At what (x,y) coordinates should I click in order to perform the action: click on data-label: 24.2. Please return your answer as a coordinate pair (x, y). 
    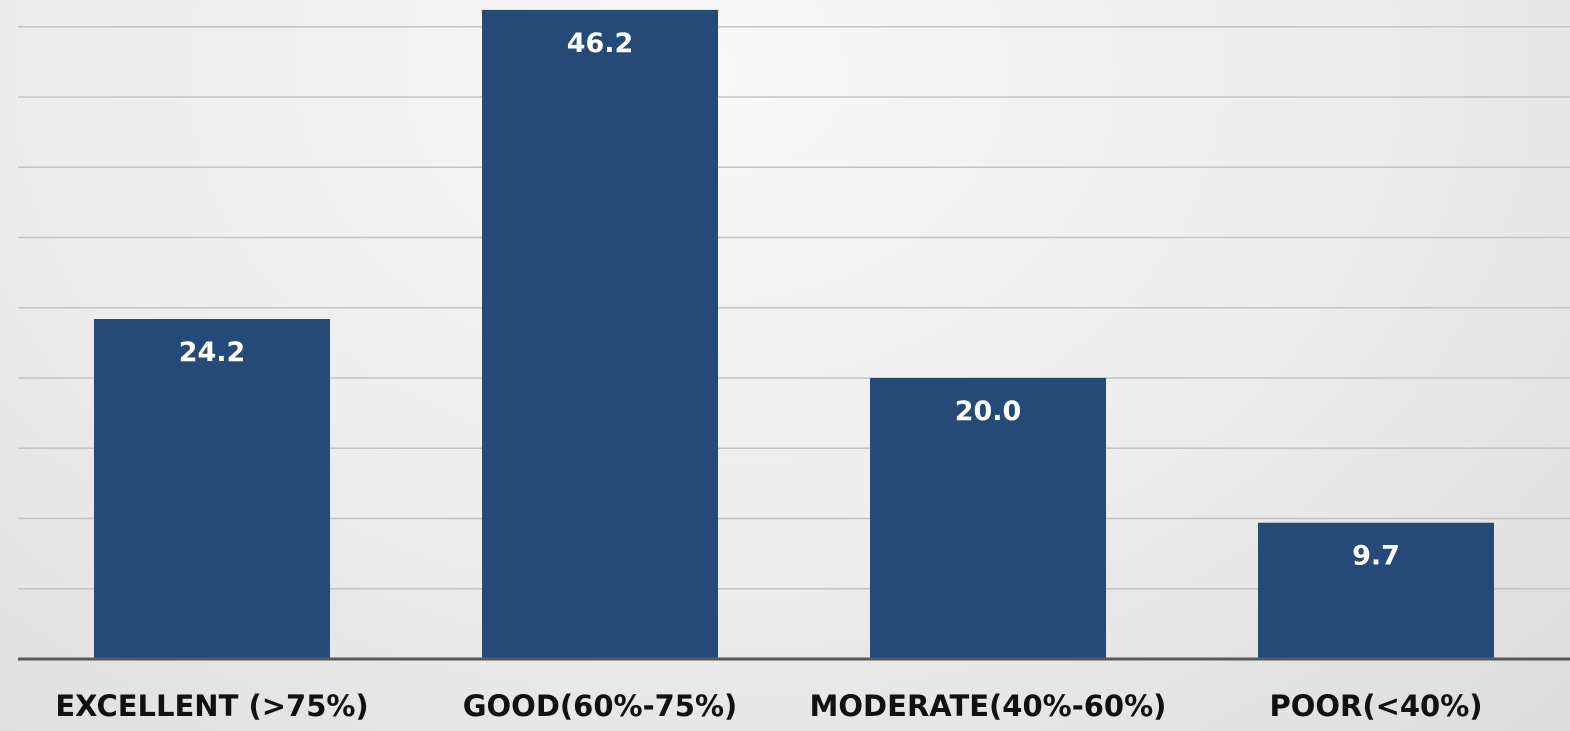
    Looking at the image, I should click on (212, 352).